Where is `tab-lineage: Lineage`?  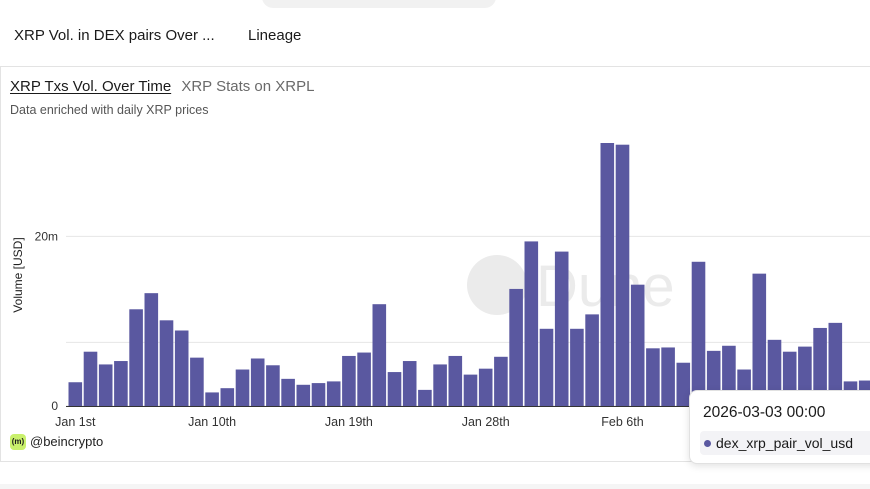
tab-lineage: Lineage is located at coordinates (275, 35).